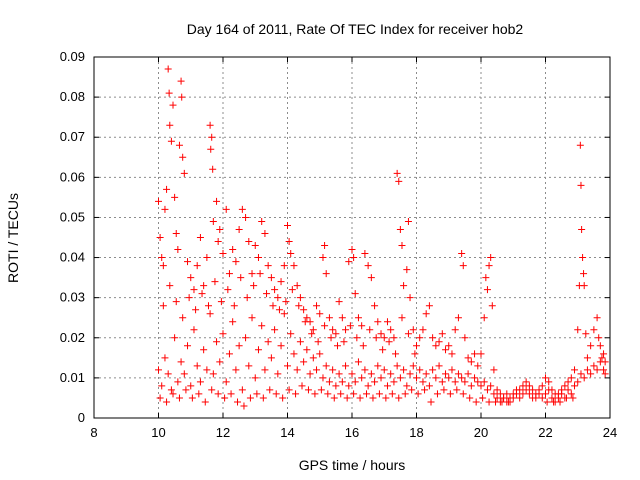  Describe the element at coordinates (416, 432) in the screenshot. I see `x-tick-label: 18` at that location.